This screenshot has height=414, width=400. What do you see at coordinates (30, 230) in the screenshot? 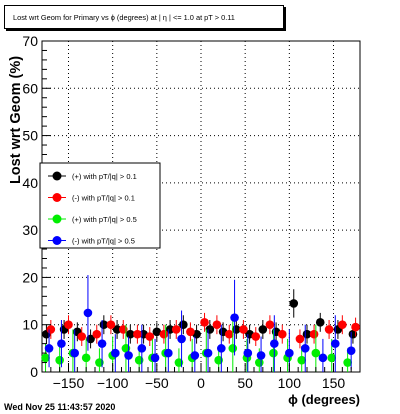
I see `y-tick-label-3: 30` at bounding box center [30, 230].